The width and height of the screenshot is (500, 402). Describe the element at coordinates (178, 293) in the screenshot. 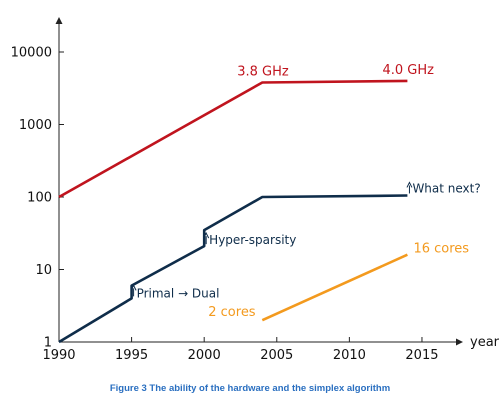

I see `annotation-label: Primal → Dual` at that location.